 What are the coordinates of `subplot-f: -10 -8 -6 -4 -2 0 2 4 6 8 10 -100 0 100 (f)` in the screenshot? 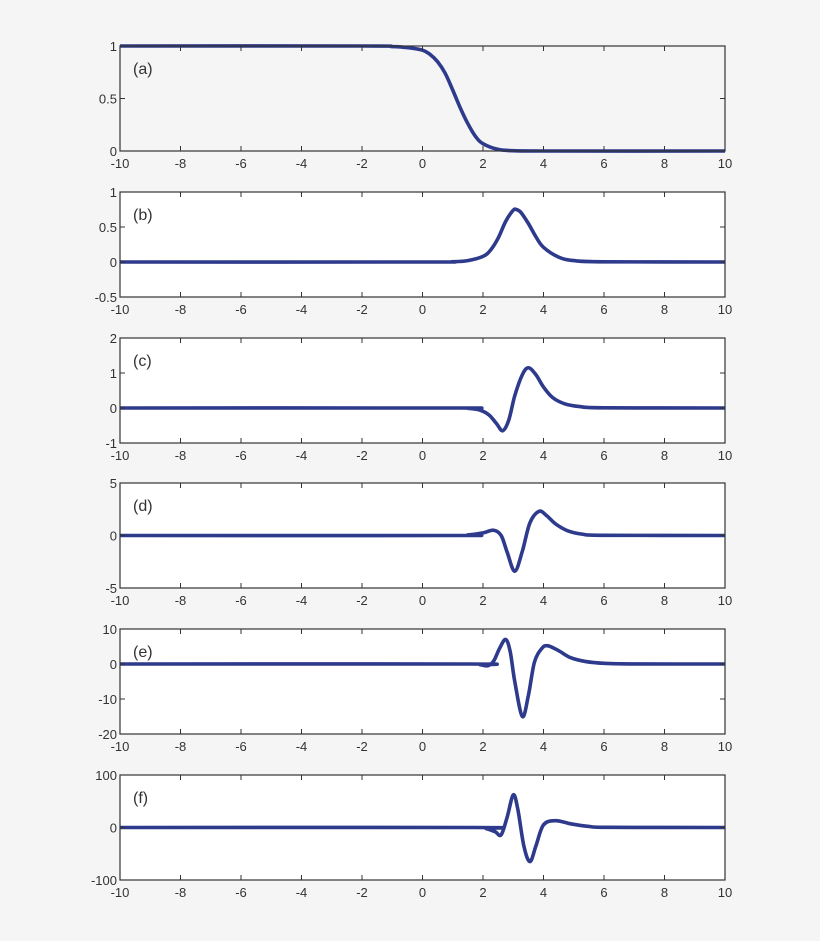 It's located at (411, 834).